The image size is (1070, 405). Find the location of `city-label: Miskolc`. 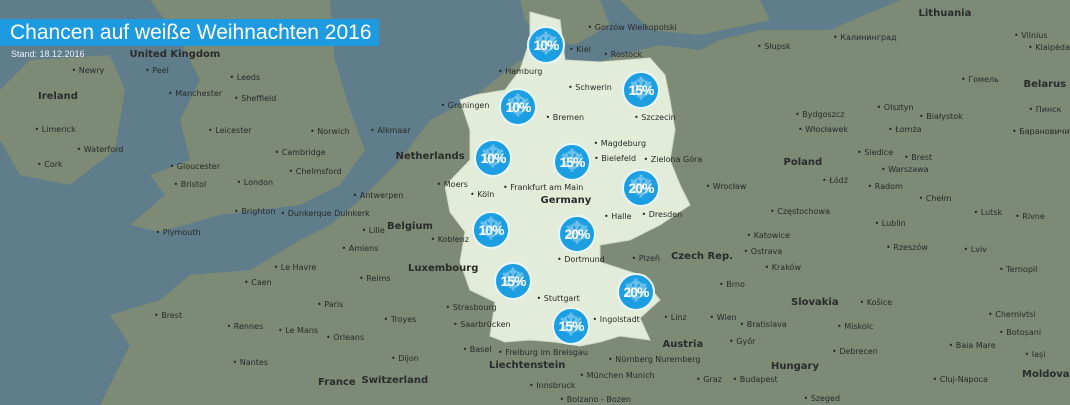

city-label: Miskolc is located at coordinates (855, 327).